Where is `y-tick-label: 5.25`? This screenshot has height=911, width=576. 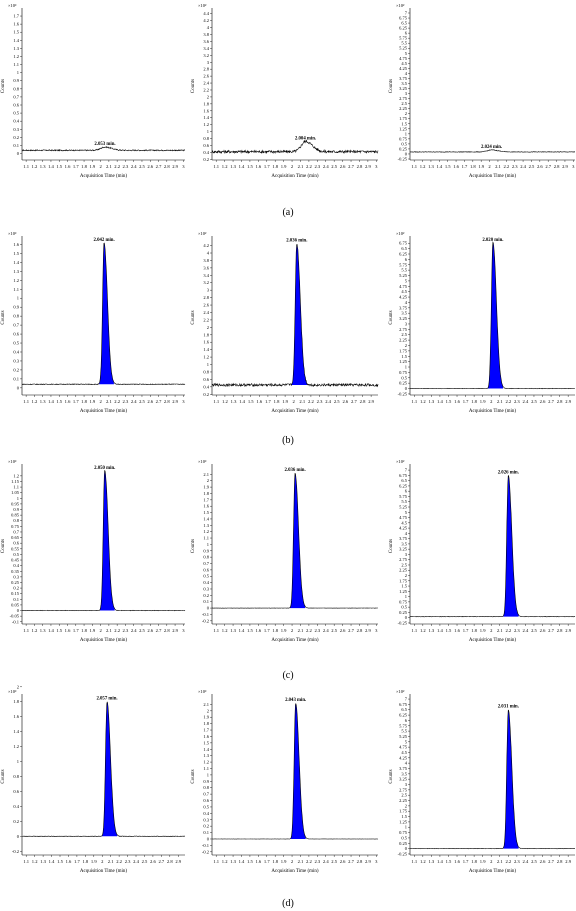 y-tick-label: 5.25 is located at coordinates (403, 48).